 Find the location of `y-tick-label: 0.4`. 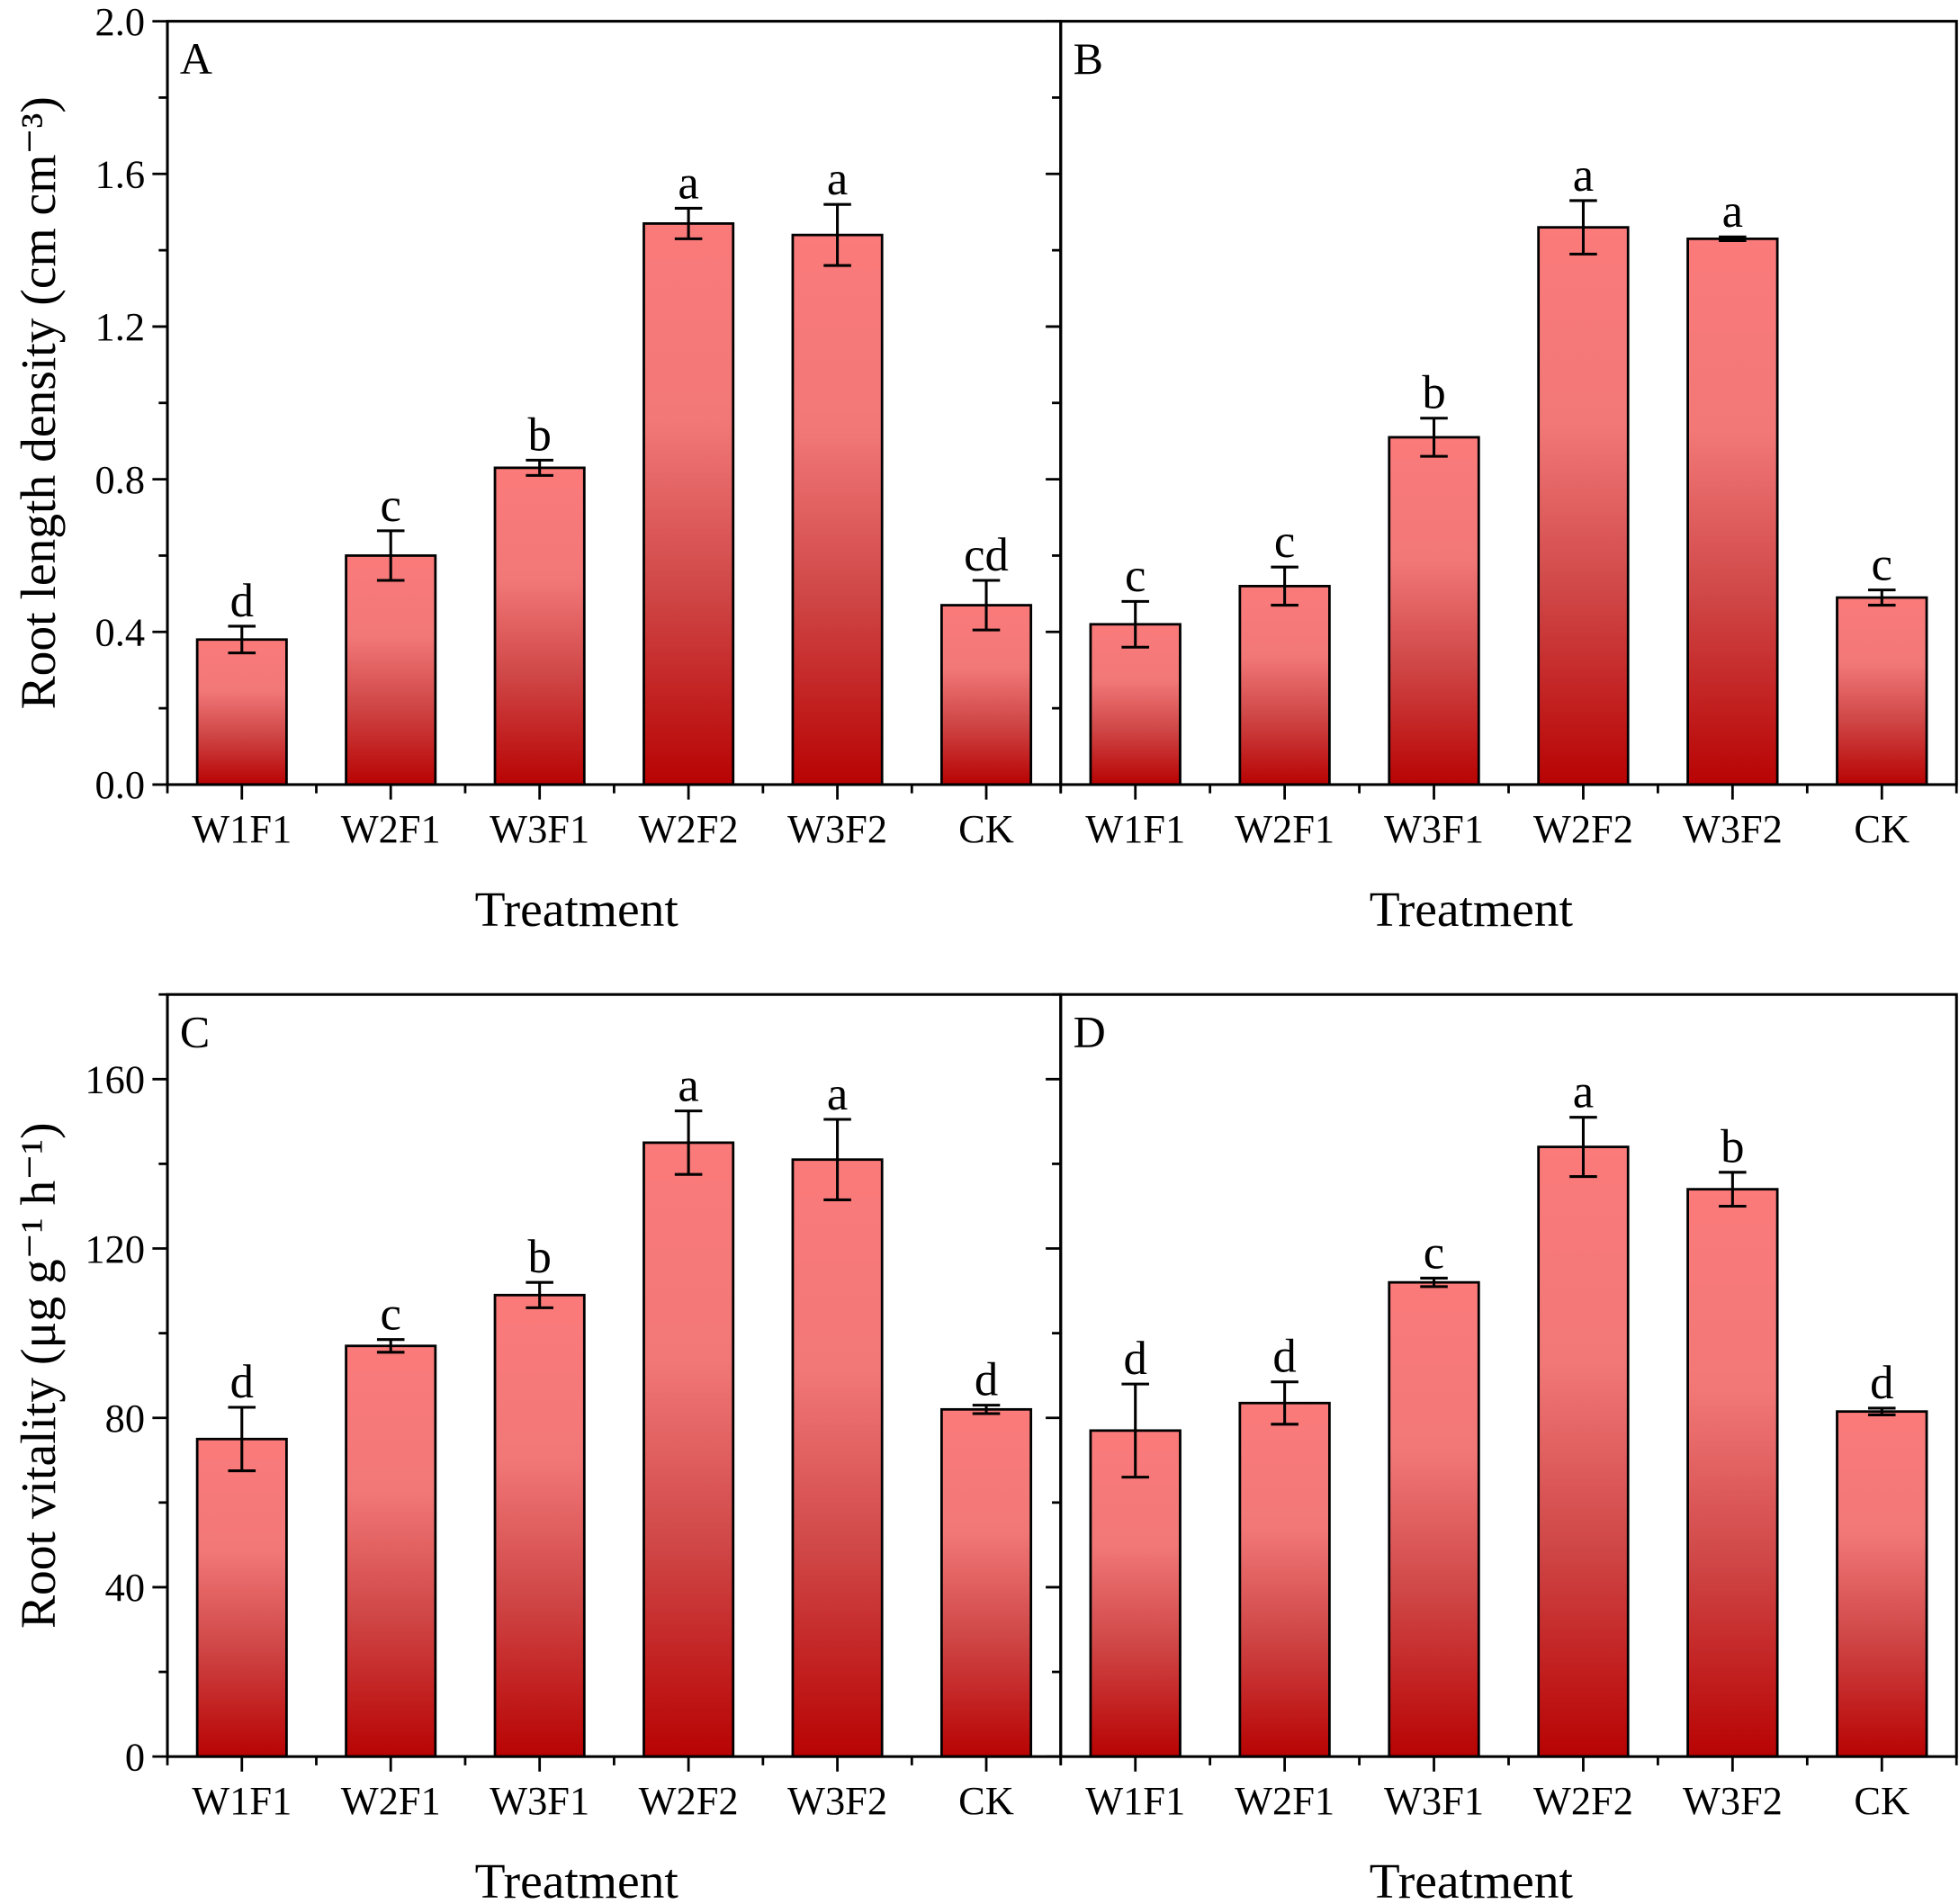

y-tick-label: 0.4 is located at coordinates (120, 633).